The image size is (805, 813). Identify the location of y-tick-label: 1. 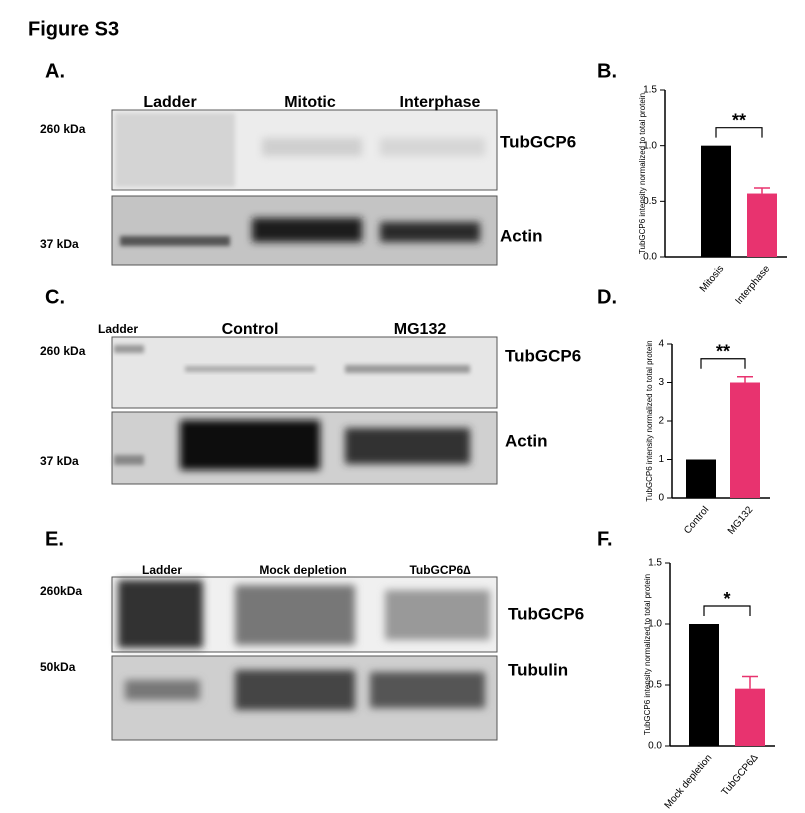
(661, 459).